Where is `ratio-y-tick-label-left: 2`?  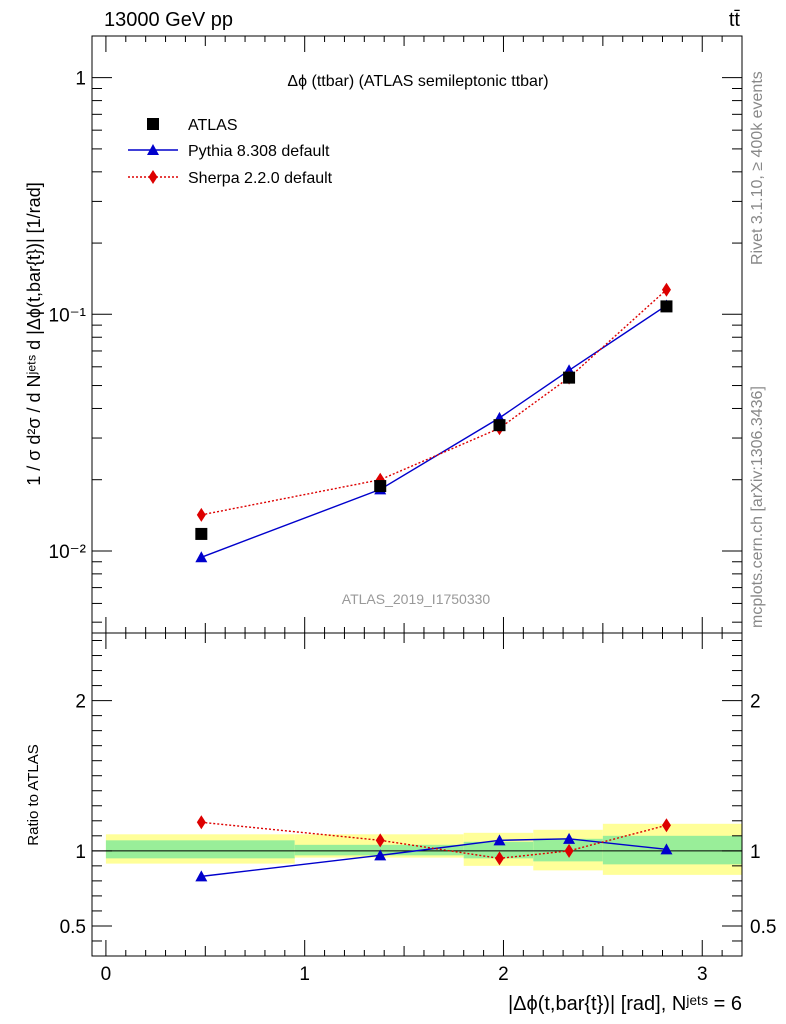
ratio-y-tick-label-left: 2 is located at coordinates (80, 702).